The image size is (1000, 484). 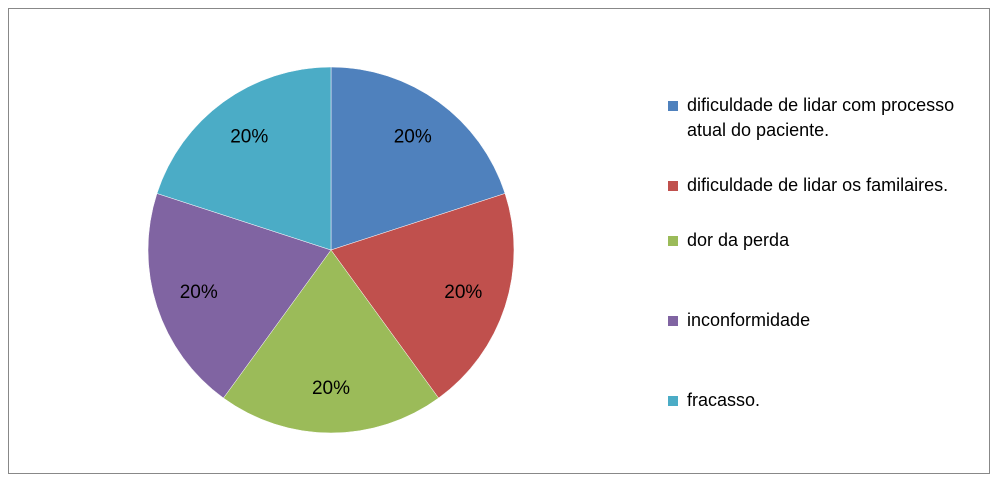 What do you see at coordinates (738, 240) in the screenshot?
I see `legend-label: dor da perda` at bounding box center [738, 240].